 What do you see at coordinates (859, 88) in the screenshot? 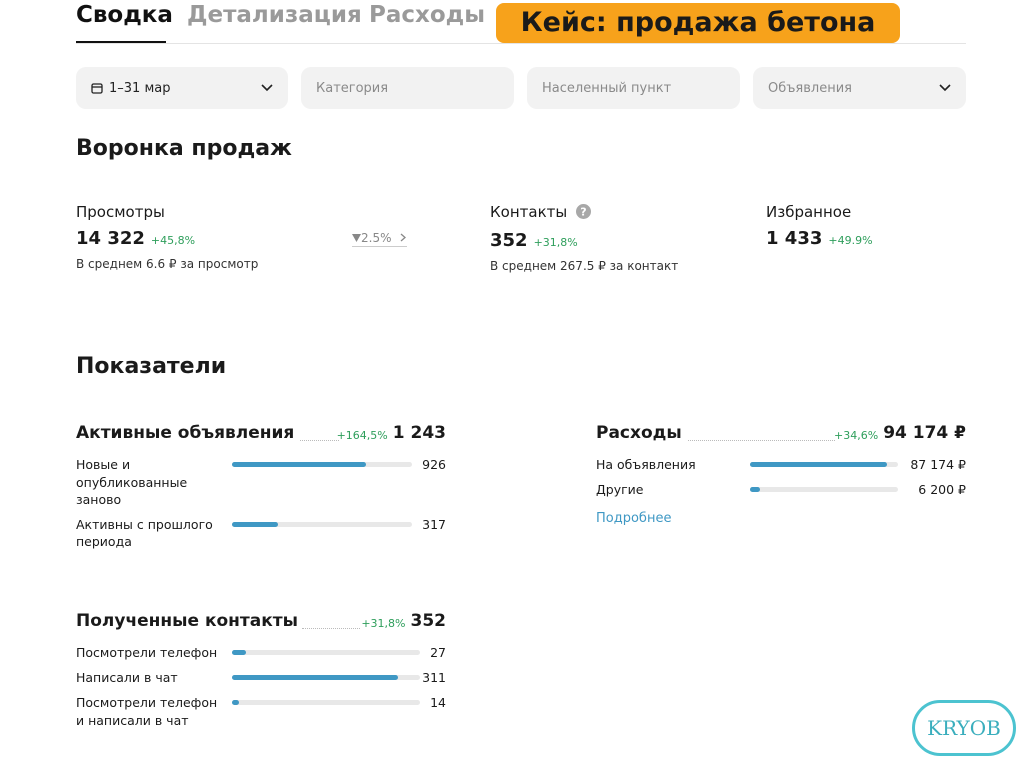
I see `ads-filter: Объявления` at bounding box center [859, 88].